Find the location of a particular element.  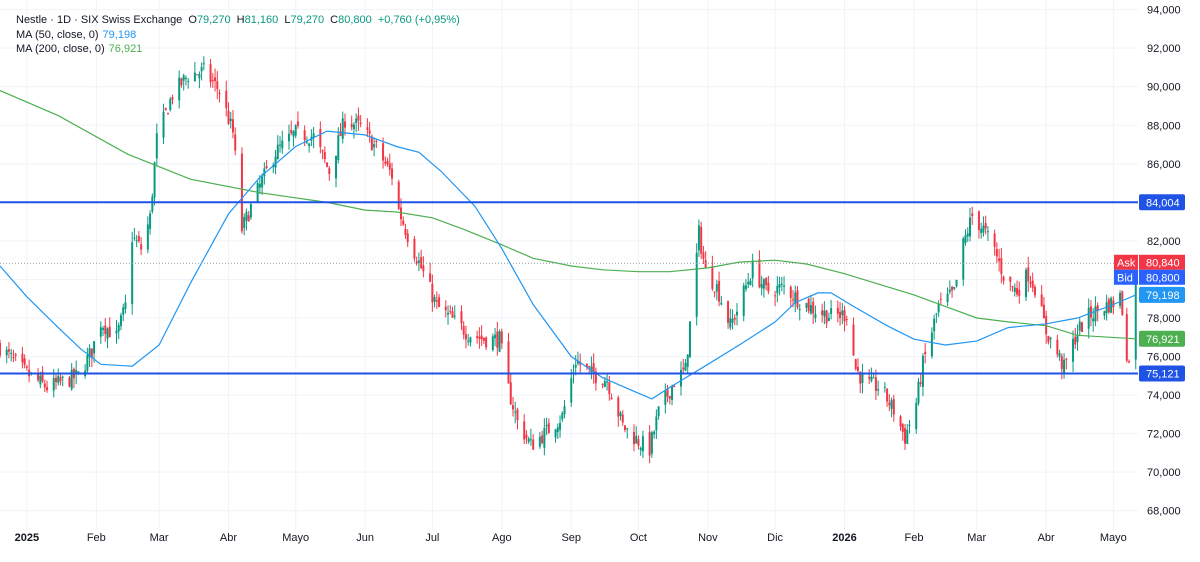

ma50-value: 79,198 is located at coordinates (119, 34).